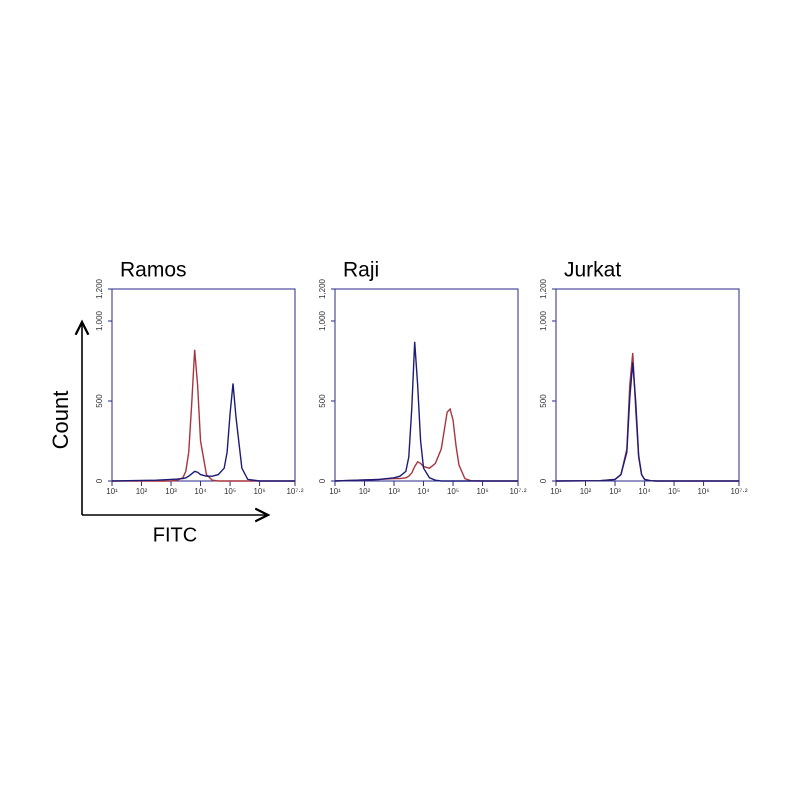 Image resolution: width=800 pixels, height=800 pixels. What do you see at coordinates (153, 270) in the screenshot?
I see `panel-title: Ramos` at bounding box center [153, 270].